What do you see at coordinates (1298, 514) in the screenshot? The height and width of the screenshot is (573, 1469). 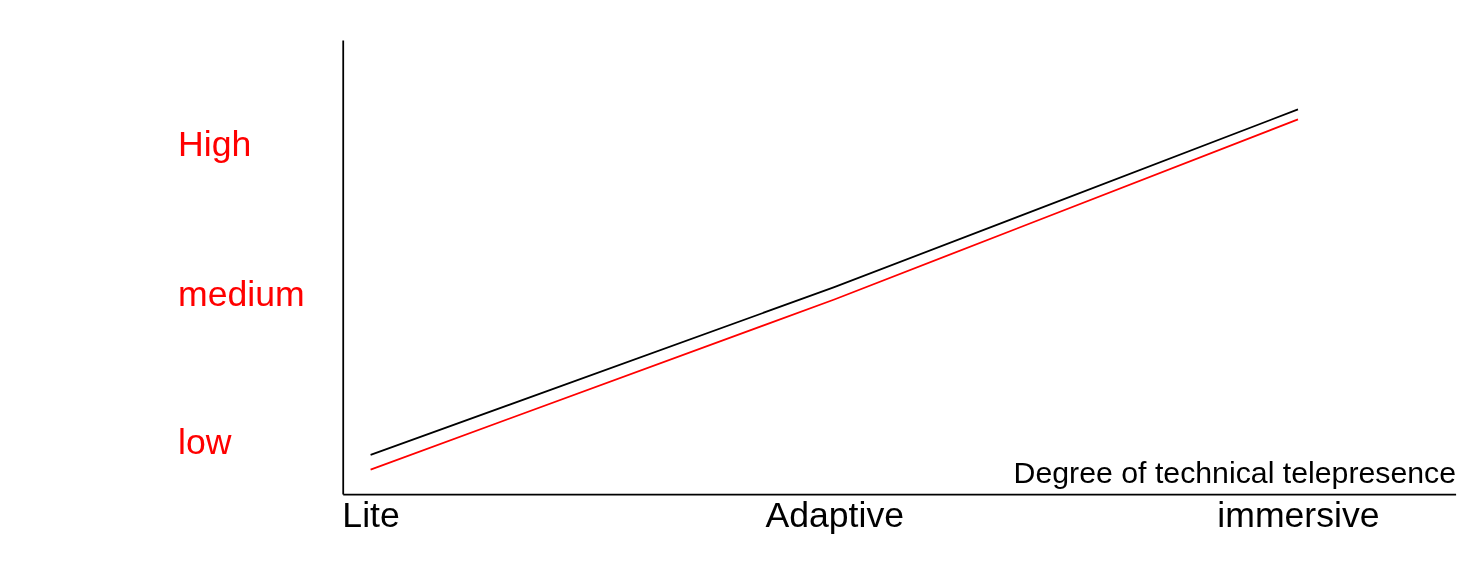 I see `x-tick-label: immersive` at bounding box center [1298, 514].